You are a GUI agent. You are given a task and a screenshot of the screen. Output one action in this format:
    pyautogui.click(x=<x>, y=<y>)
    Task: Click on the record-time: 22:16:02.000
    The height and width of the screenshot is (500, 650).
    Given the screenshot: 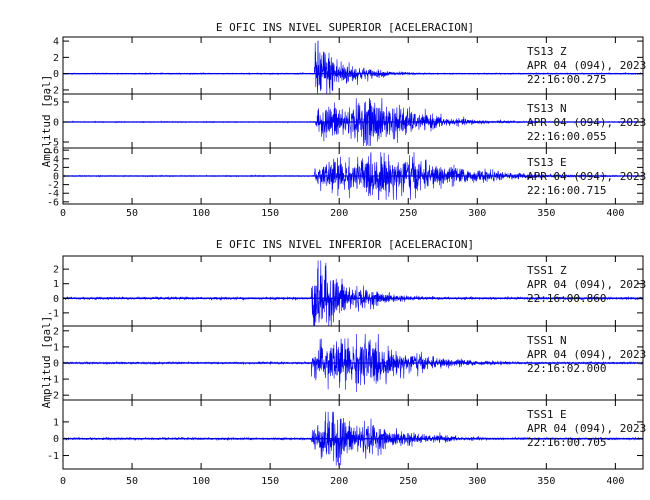 What is the action you would take?
    pyautogui.click(x=566, y=368)
    